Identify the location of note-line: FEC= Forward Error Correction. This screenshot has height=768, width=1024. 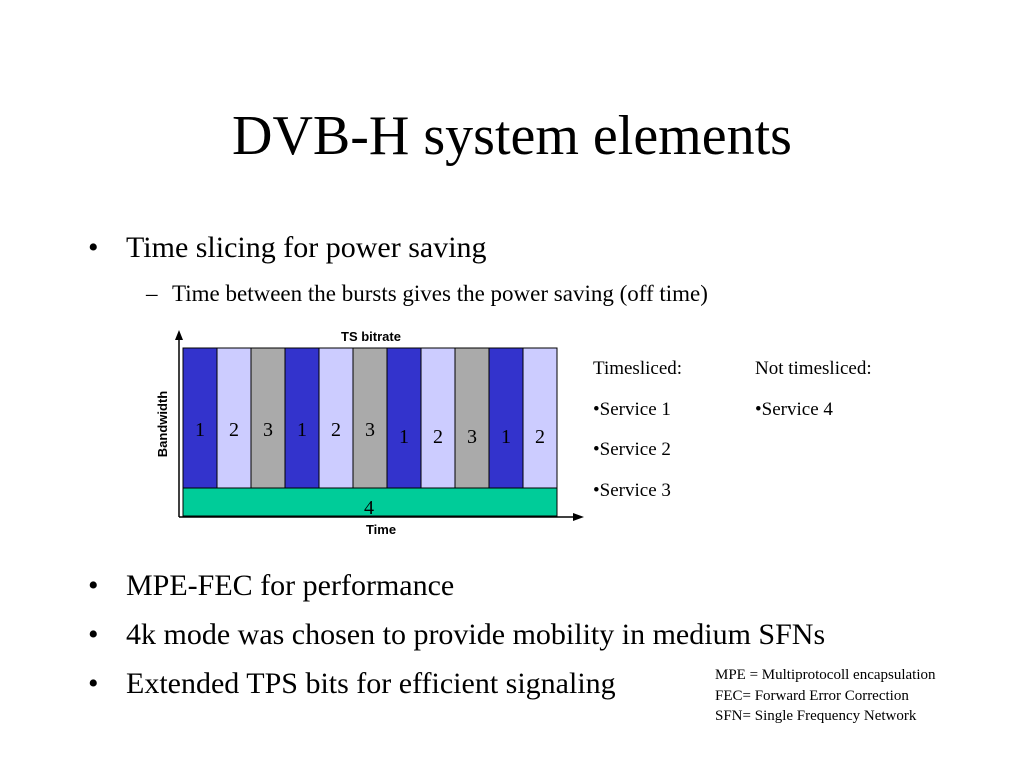
(812, 695).